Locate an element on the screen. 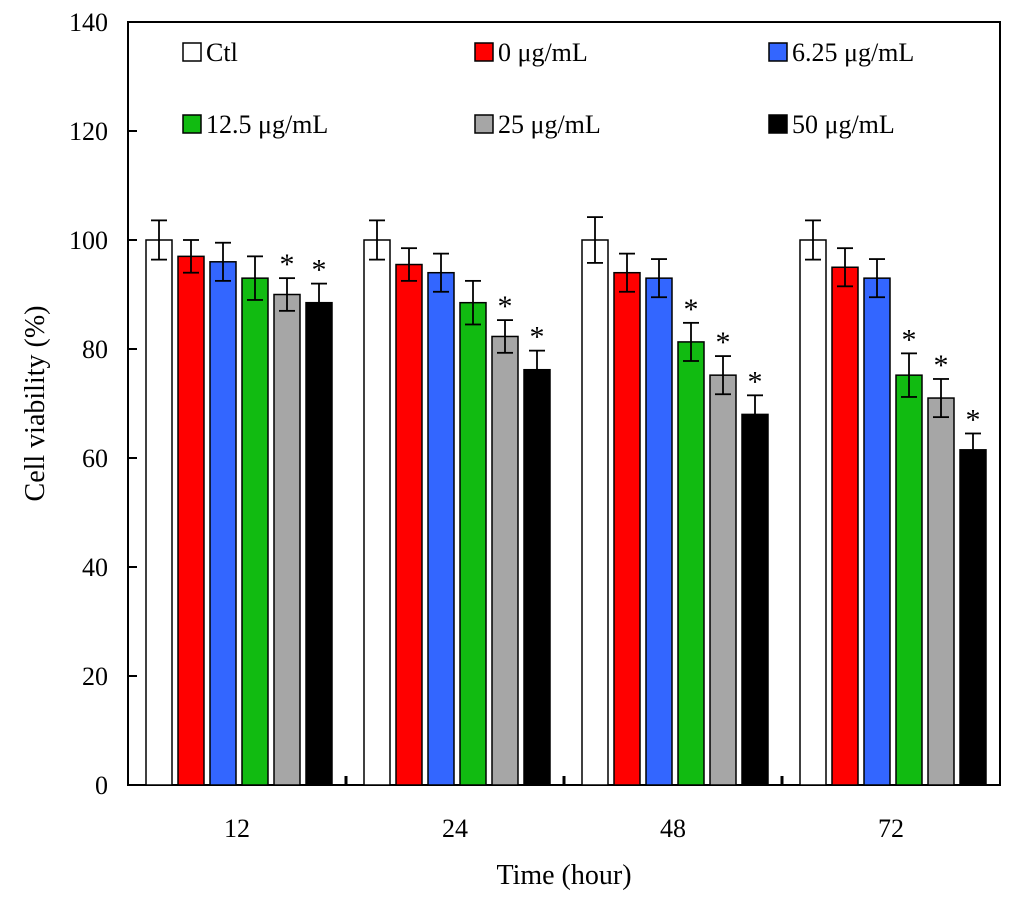  x-tick-label: 12 is located at coordinates (237, 828).